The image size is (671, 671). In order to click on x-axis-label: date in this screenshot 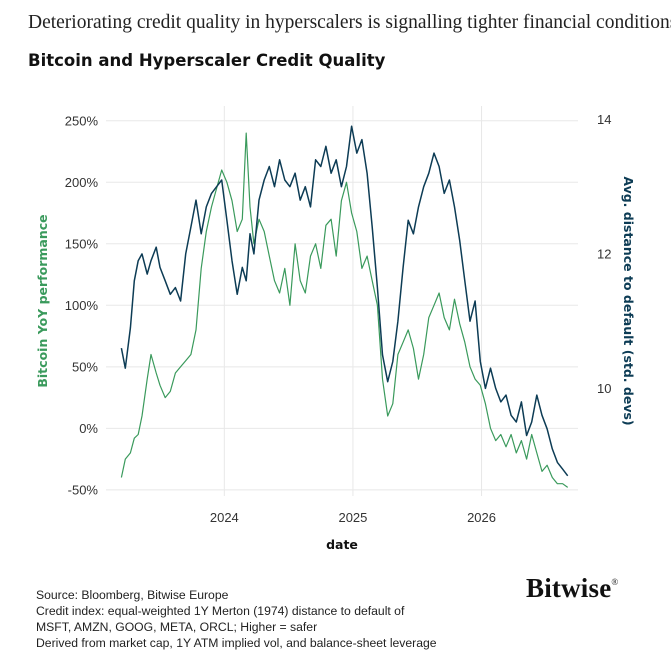, I will do `click(342, 544)`.